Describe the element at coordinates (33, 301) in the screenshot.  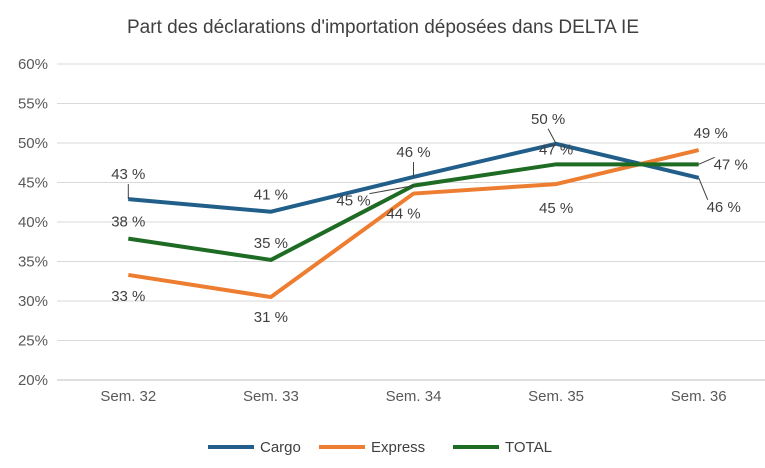
I see `y-tick-label: 30%` at that location.